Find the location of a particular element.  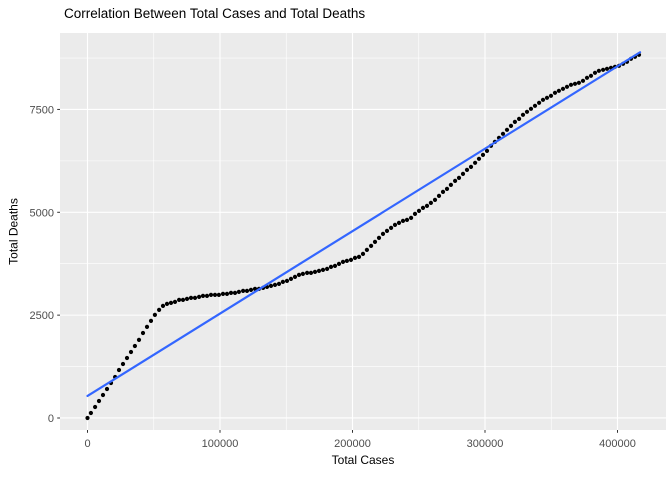

y-tick-label: 5000 is located at coordinates (42, 213).